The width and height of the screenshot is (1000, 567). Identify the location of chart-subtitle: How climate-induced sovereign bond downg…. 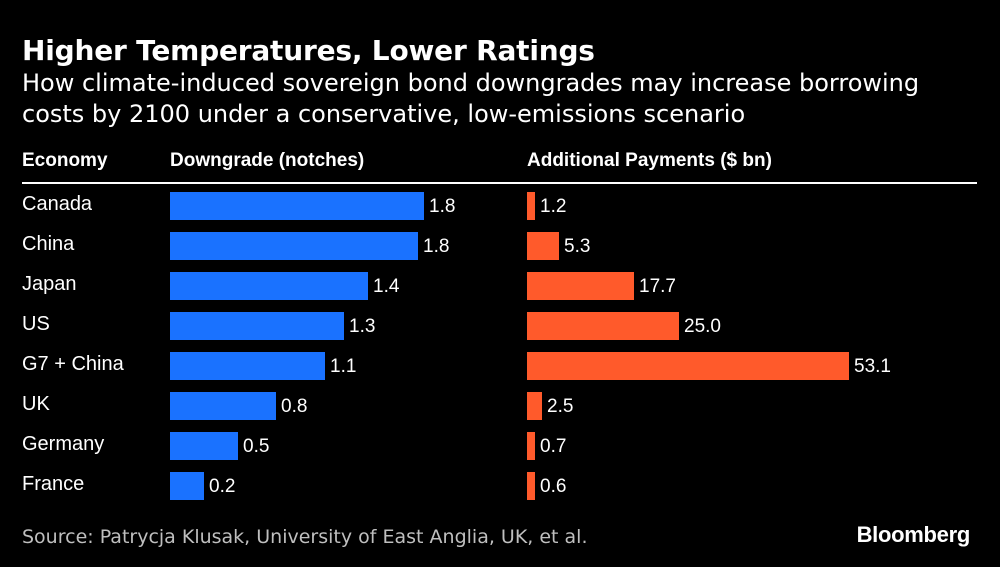
(471, 98).